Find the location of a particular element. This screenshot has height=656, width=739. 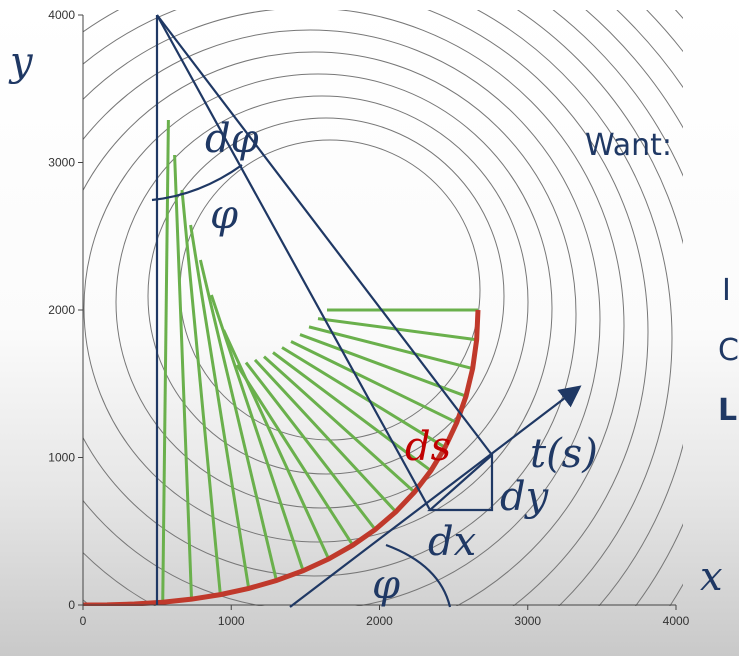

tangent-line is located at coordinates (435, 496).